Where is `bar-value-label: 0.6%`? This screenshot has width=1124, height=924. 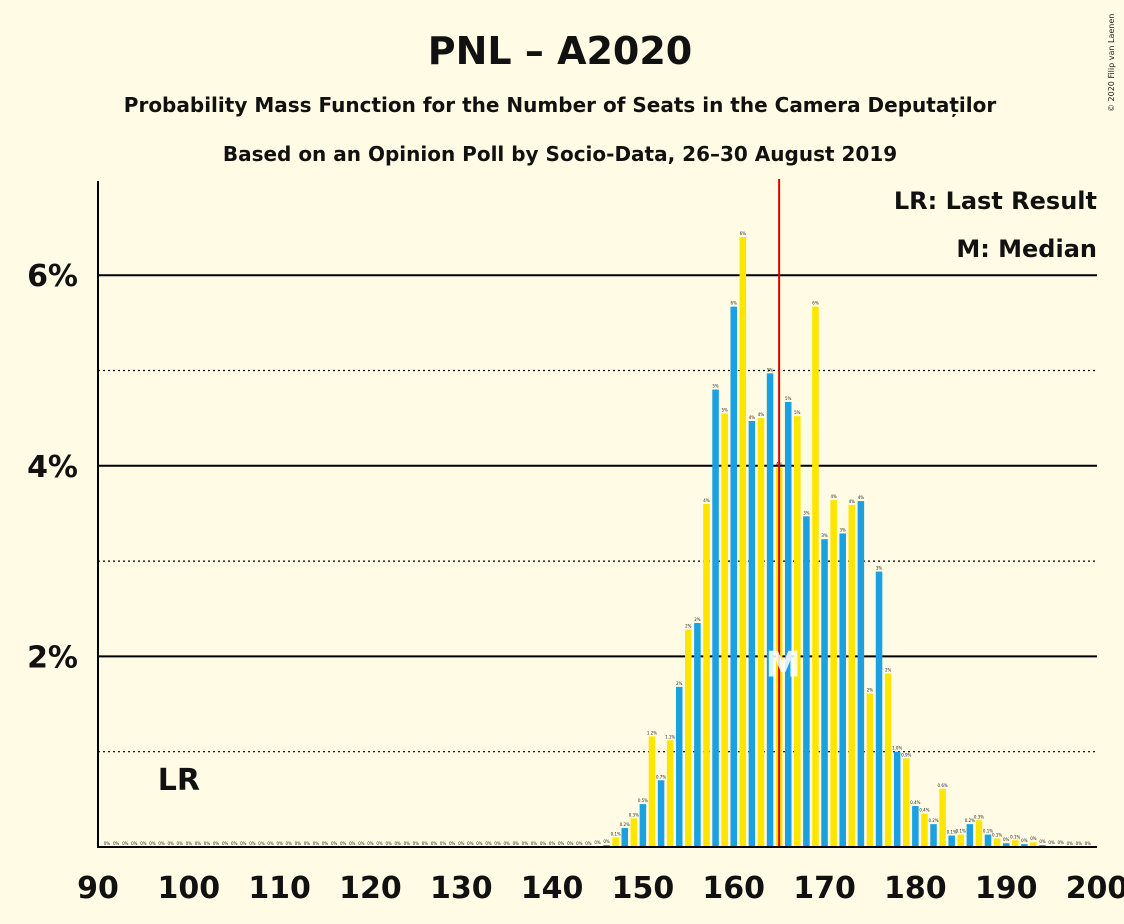
bar-value-label: 0.6% is located at coordinates (943, 785).